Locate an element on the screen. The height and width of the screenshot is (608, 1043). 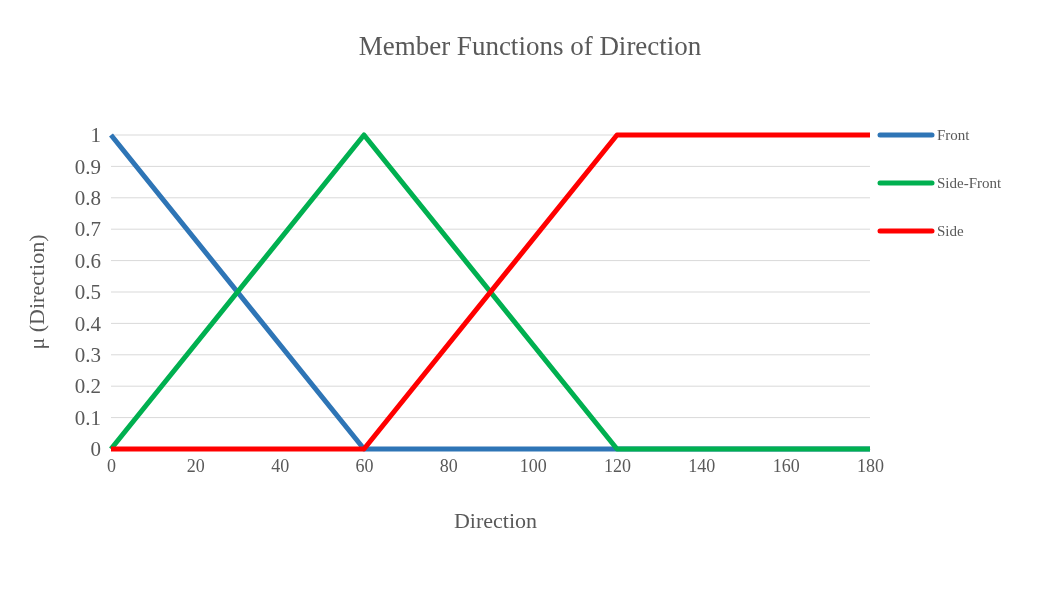
y-tick-label: 0.2 is located at coordinates (87, 386).